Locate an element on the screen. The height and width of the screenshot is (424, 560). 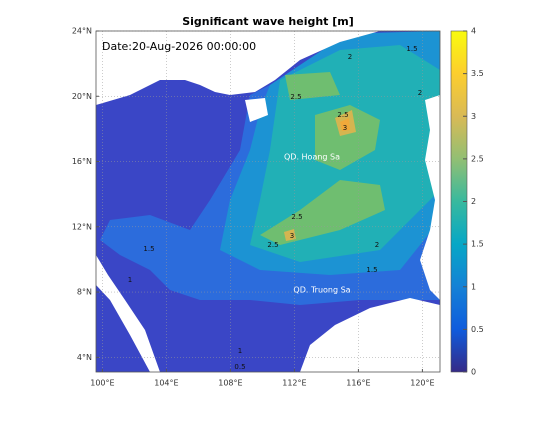
y-tick-label: 12°N is located at coordinates (82, 226).